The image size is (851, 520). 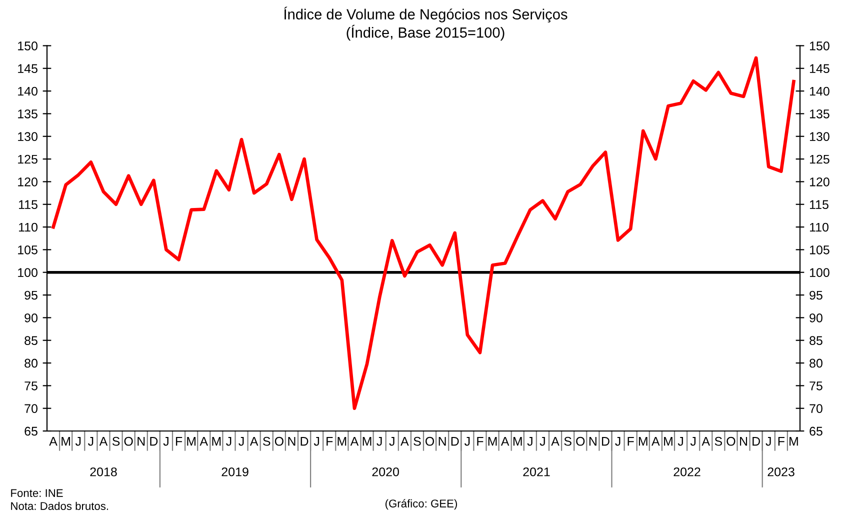 I want to click on x2-tick-label: 2018, so click(x=103, y=471).